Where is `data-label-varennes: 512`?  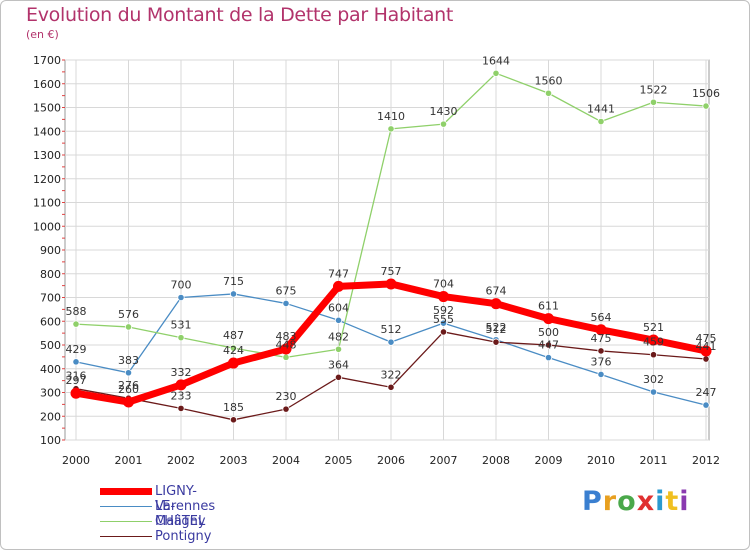
data-label-varennes: 512 is located at coordinates (391, 329).